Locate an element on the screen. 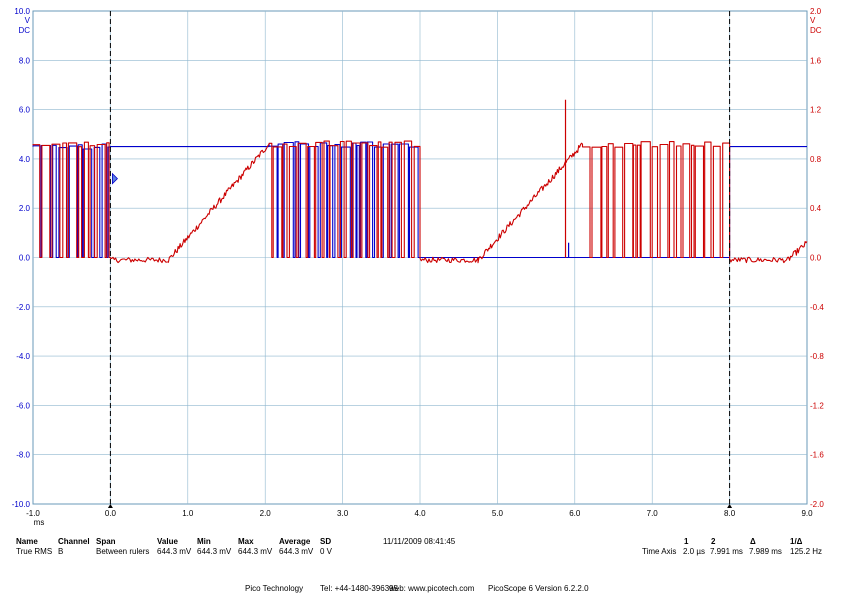 This screenshot has width=842, height=595. time-axis: -1.0 0.0 1.0 2.0 3.0 4.0 5.0 6.0 7.0 8.0 9.0 ms is located at coordinates (419, 518).